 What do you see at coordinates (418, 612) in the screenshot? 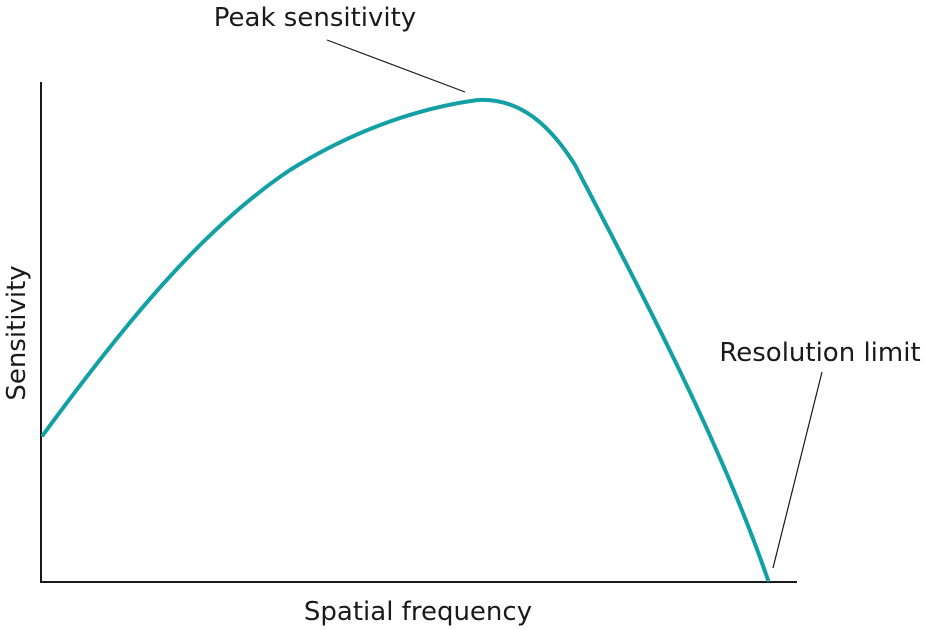
I see `x-axis-label: Spatial frequency` at bounding box center [418, 612].